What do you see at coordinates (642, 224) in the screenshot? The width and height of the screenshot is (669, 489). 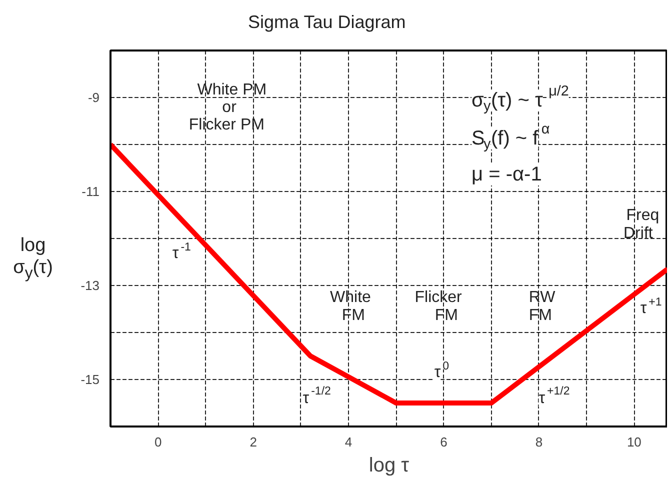 I see `annotation: Freq Drift` at bounding box center [642, 224].